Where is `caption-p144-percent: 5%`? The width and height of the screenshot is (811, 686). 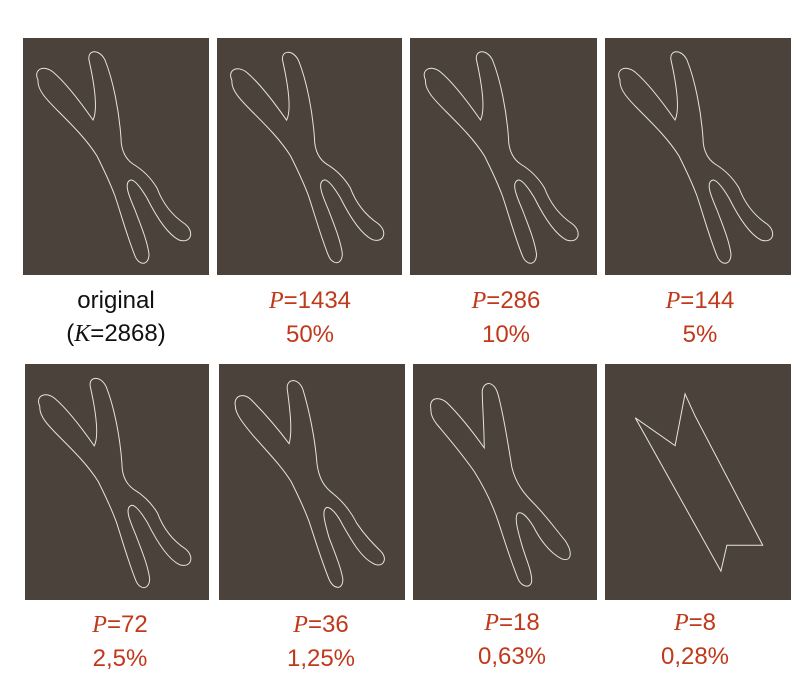 caption-p144-percent: 5% is located at coordinates (700, 334).